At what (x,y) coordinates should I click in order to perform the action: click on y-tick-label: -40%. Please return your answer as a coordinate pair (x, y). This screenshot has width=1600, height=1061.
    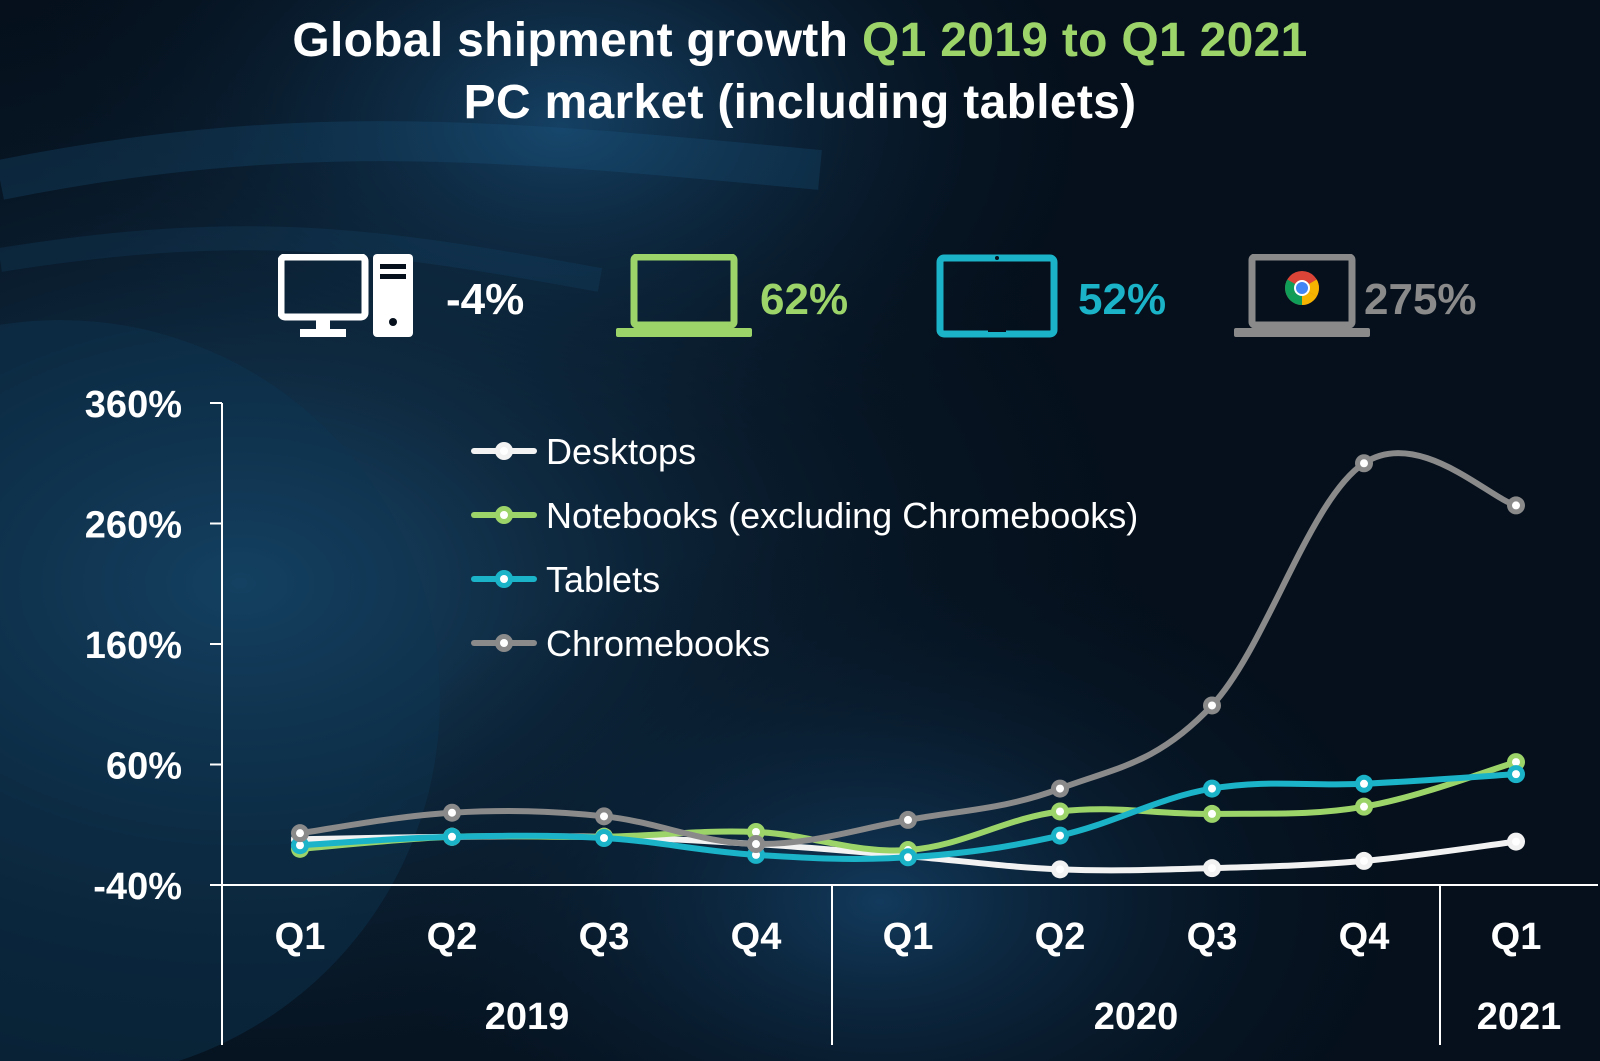
    Looking at the image, I should click on (137, 887).